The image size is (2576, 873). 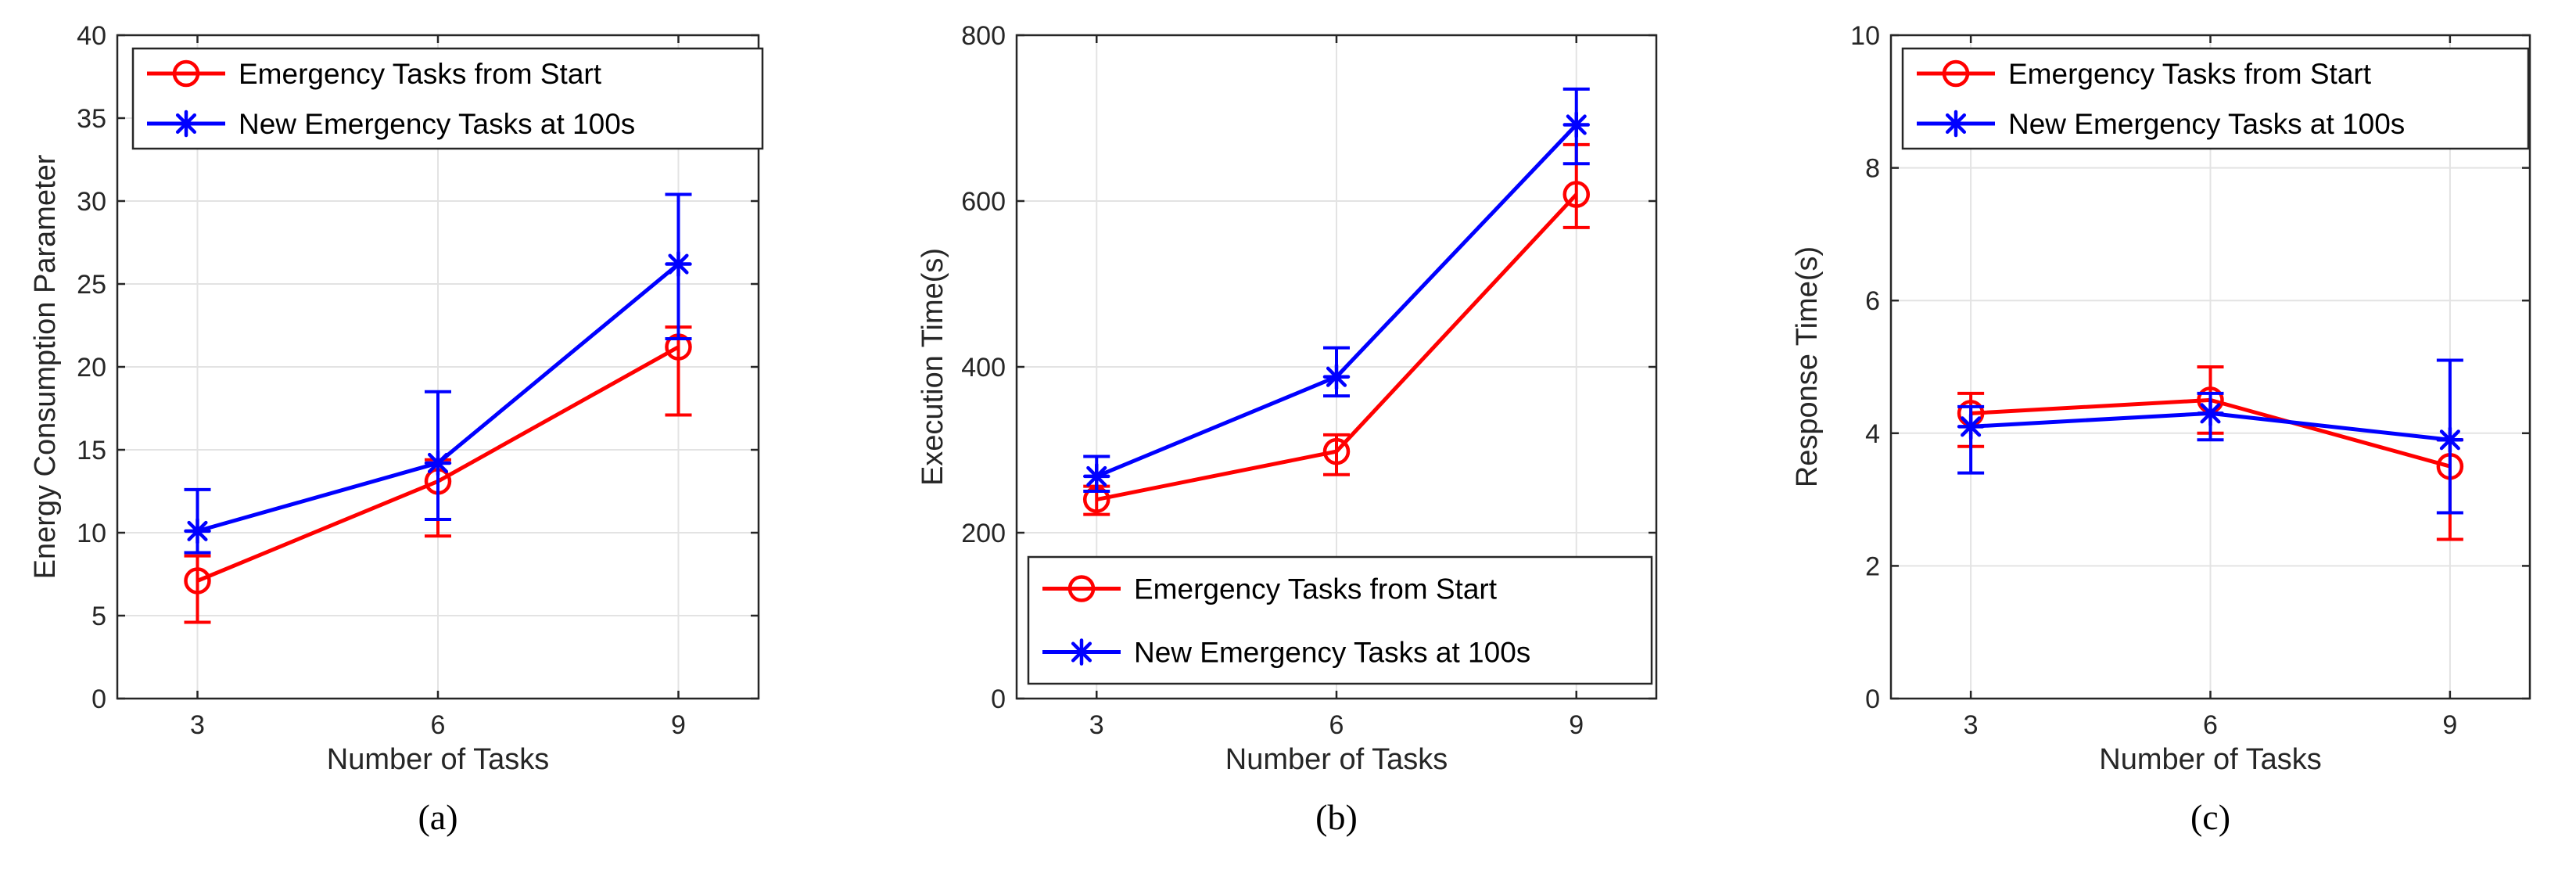 What do you see at coordinates (438, 817) in the screenshot?
I see `panel-caption: (a)` at bounding box center [438, 817].